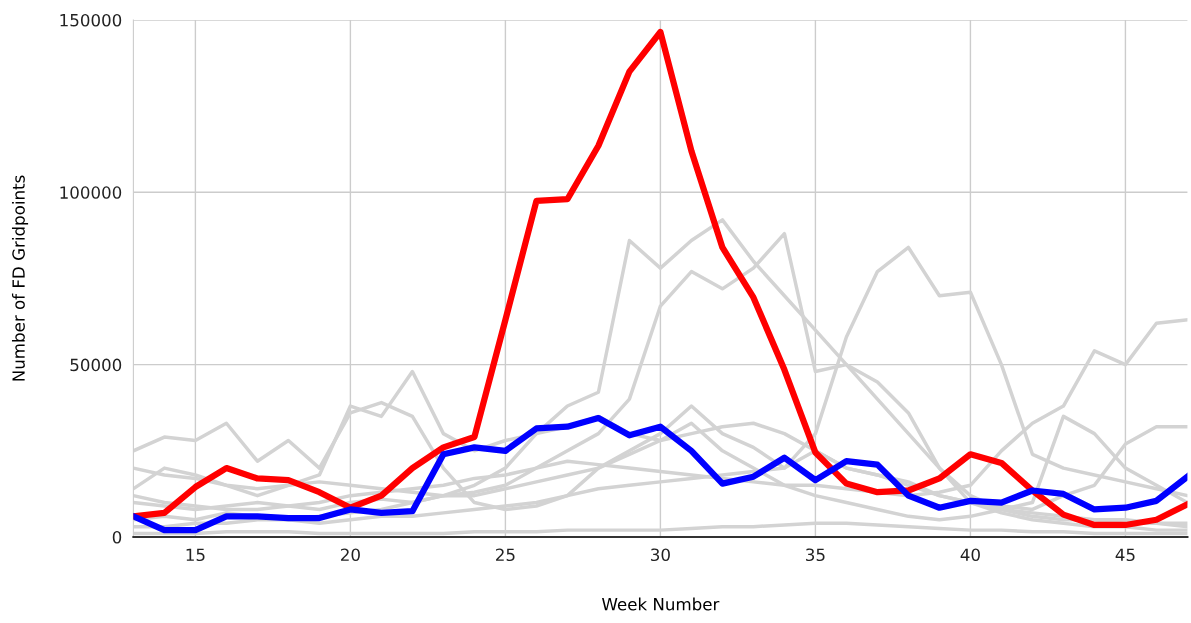 The height and width of the screenshot is (623, 1191). Describe the element at coordinates (20, 278) in the screenshot. I see `y-axis-title: Number of FD Gridpoints` at that location.